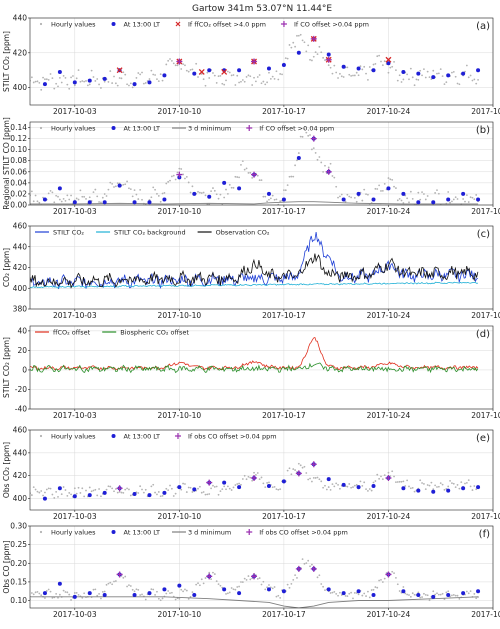 The width and height of the screenshot is (500, 629). I want to click on x-tick-label: 2017-10-10, so click(180, 111).